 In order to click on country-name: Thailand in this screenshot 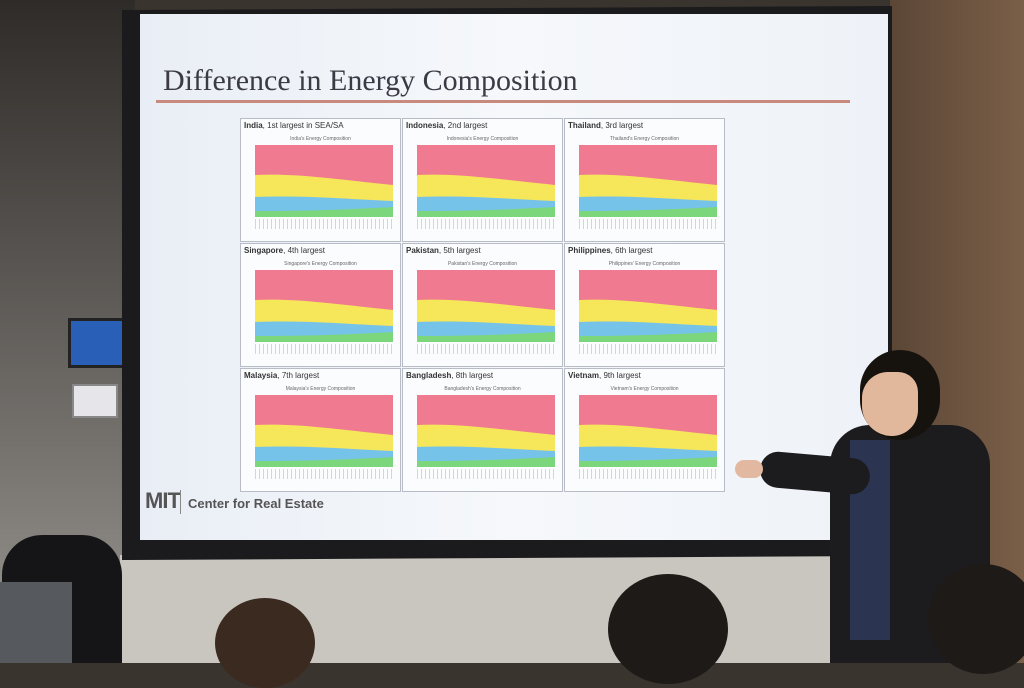, I will do `click(584, 125)`.